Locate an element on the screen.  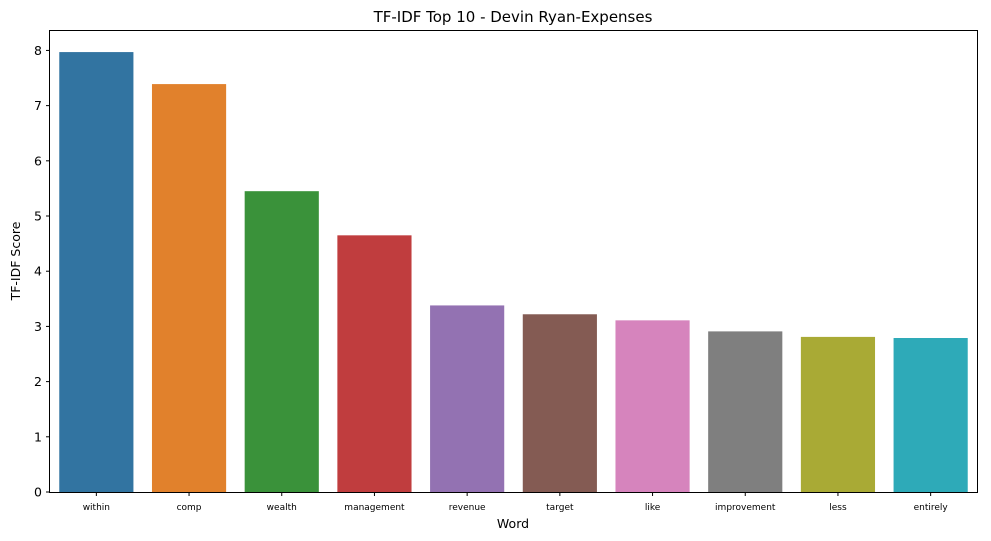
x-tick-label: target is located at coordinates (560, 508).